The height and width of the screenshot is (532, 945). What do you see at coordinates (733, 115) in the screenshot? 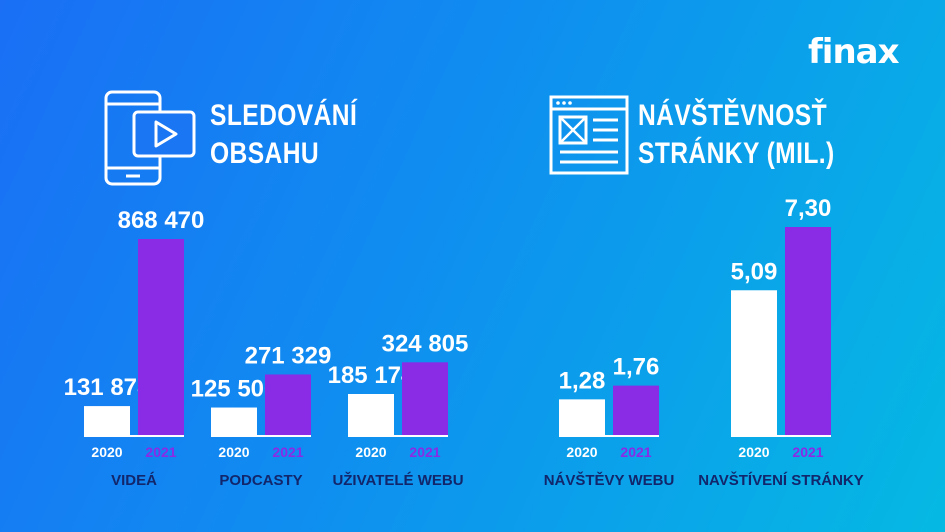
I see `title-line: NÁVŠTĚVNOSŤ` at bounding box center [733, 115].